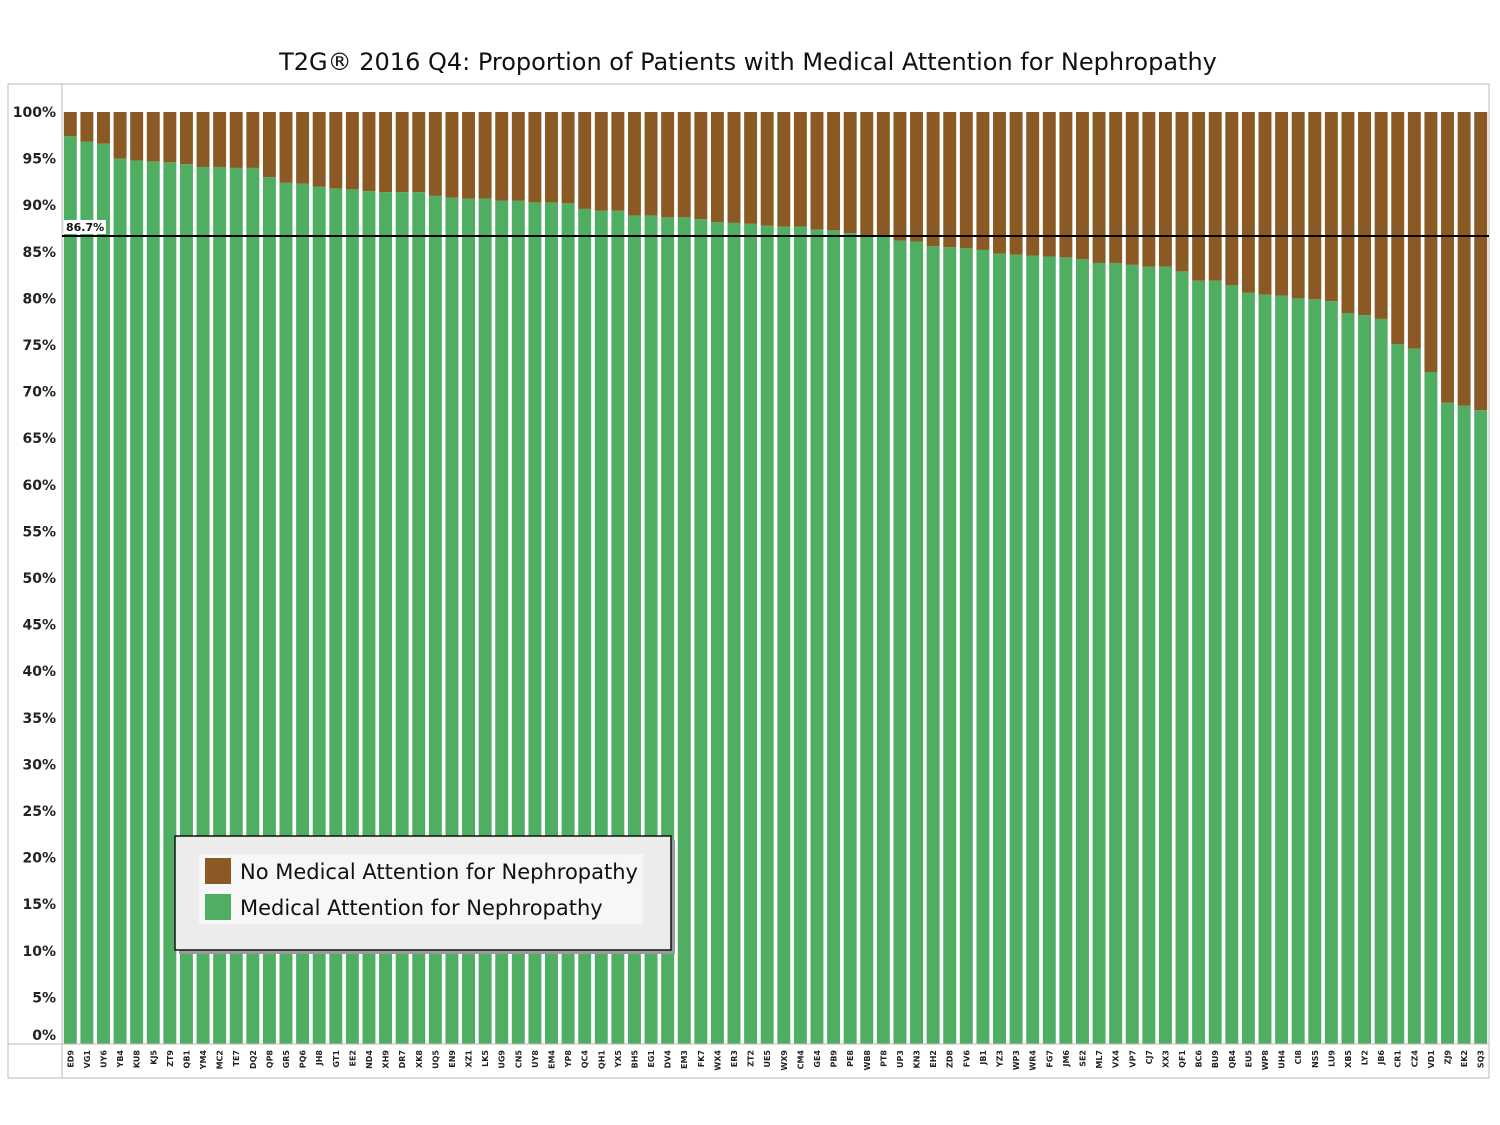 The width and height of the screenshot is (1500, 1125). What do you see at coordinates (751, 1058) in the screenshot?
I see `x-tick-label: ZT2` at bounding box center [751, 1058].